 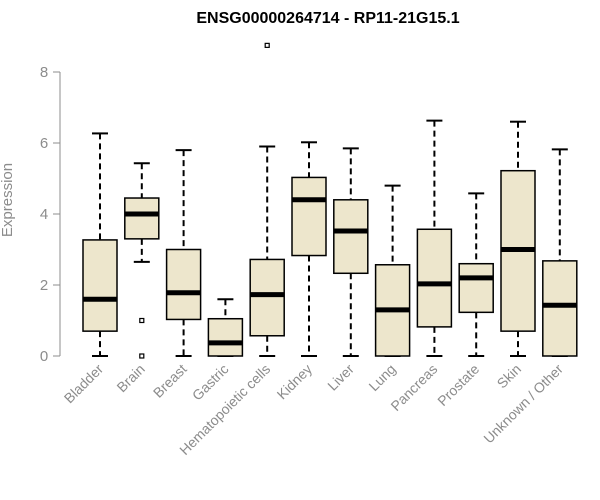 I want to click on x-tick-label: Brain, so click(x=130, y=378).